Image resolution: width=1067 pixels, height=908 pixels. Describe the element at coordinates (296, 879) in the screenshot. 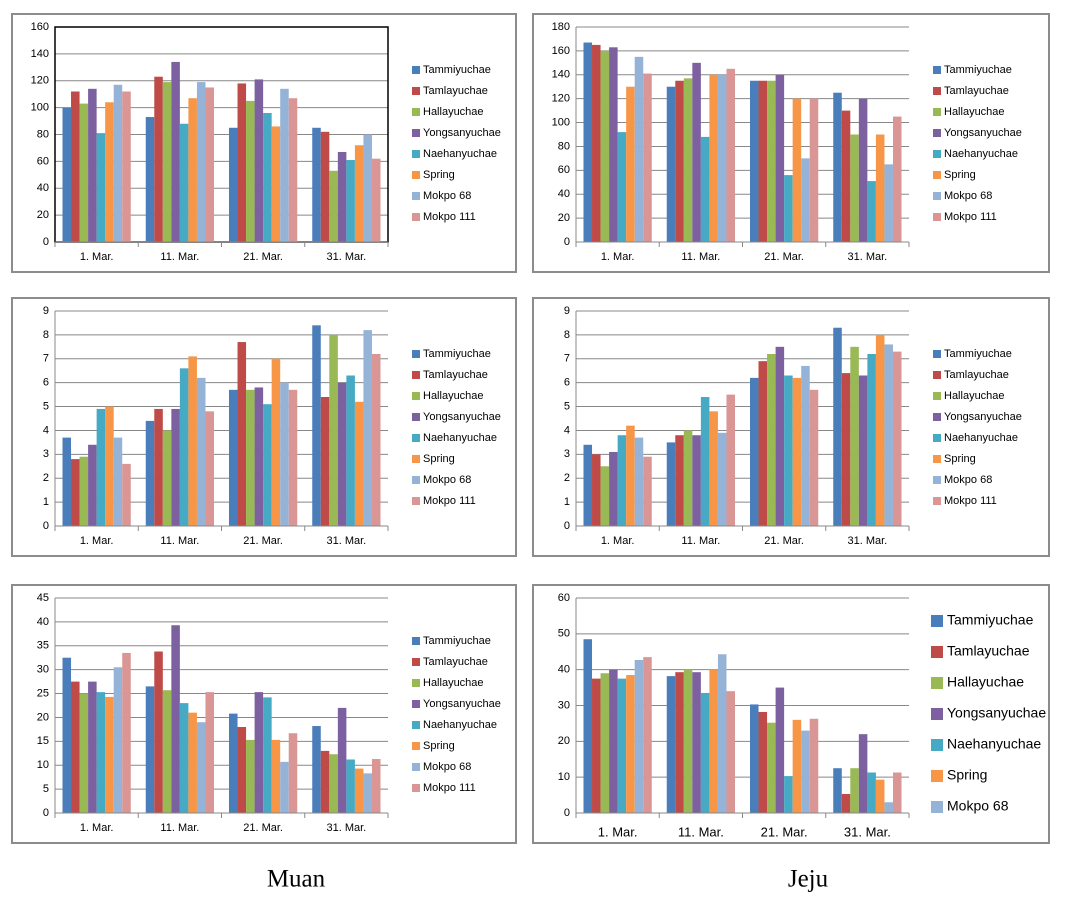

I see `caption: Muan` at that location.